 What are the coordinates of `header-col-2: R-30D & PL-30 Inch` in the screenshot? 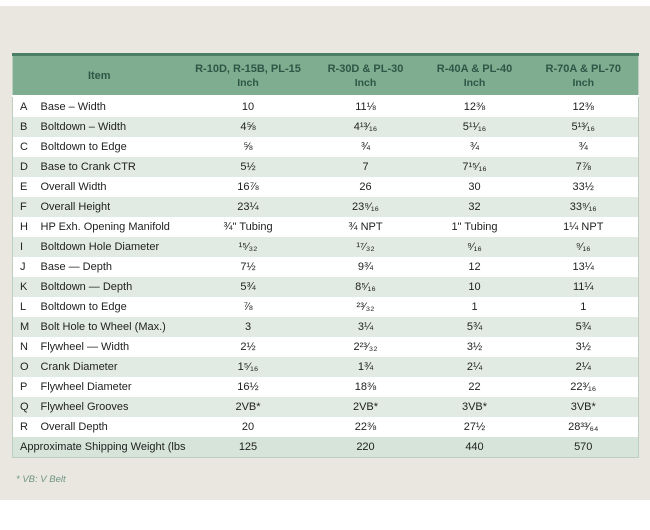 It's located at (365, 75).